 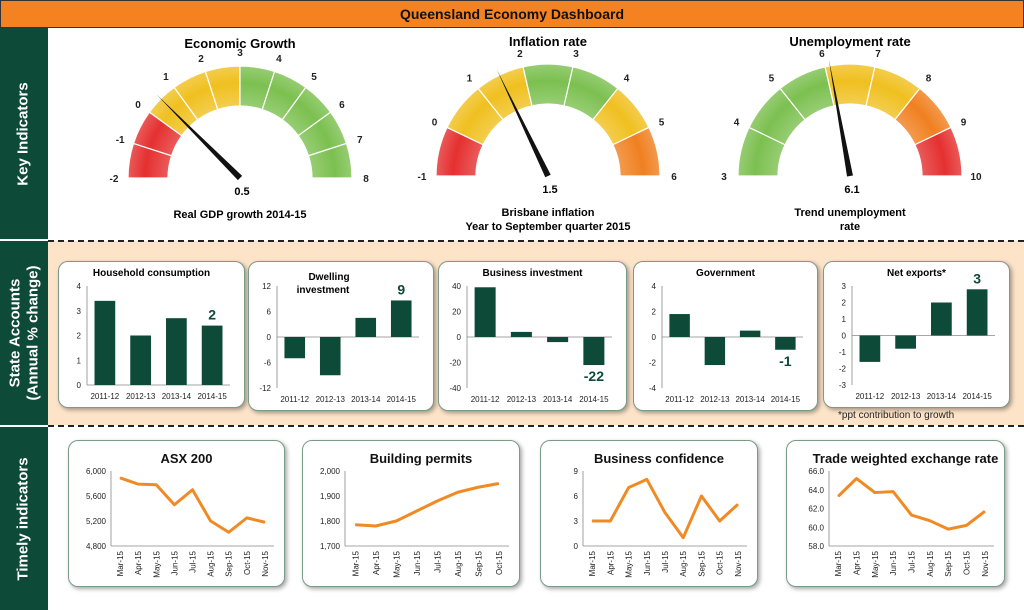 I want to click on section-label-text: State Accounts (Annual % change), so click(x=24, y=332).